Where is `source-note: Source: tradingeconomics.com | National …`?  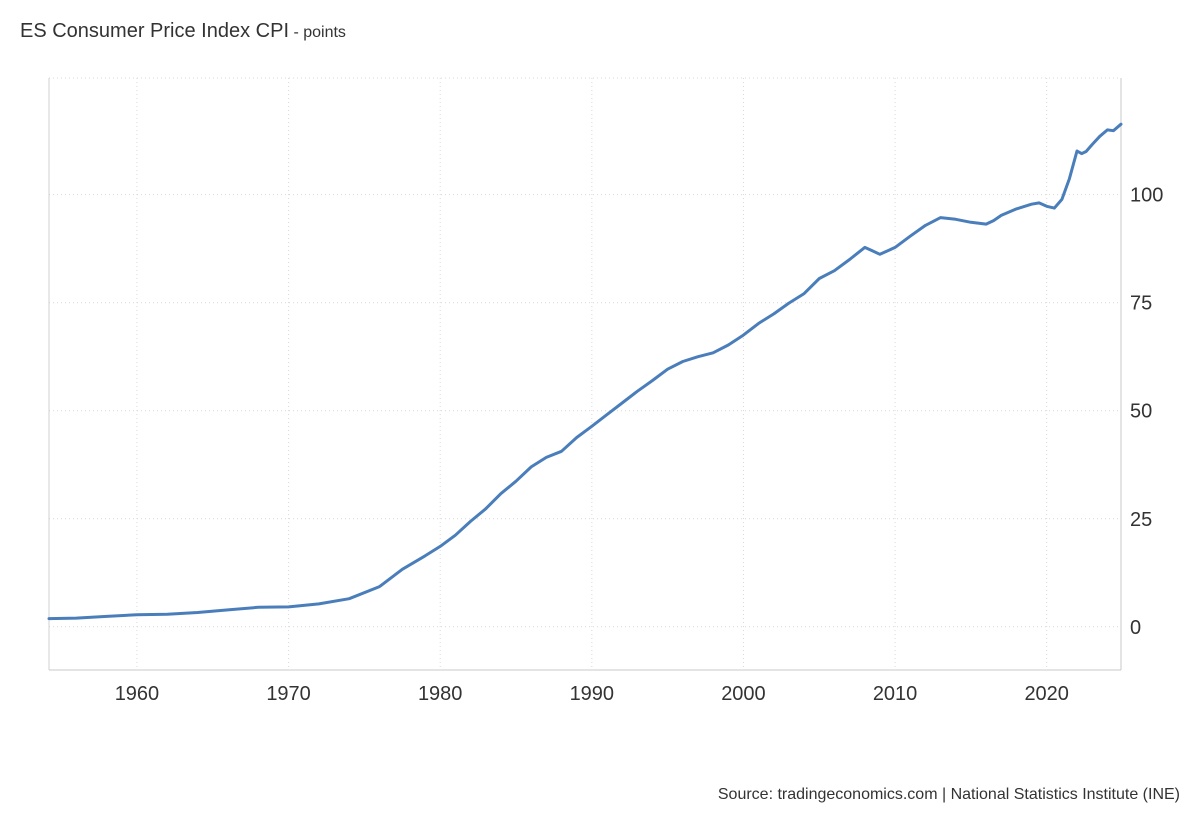 source-note: Source: tradingeconomics.com | National … is located at coordinates (948, 794).